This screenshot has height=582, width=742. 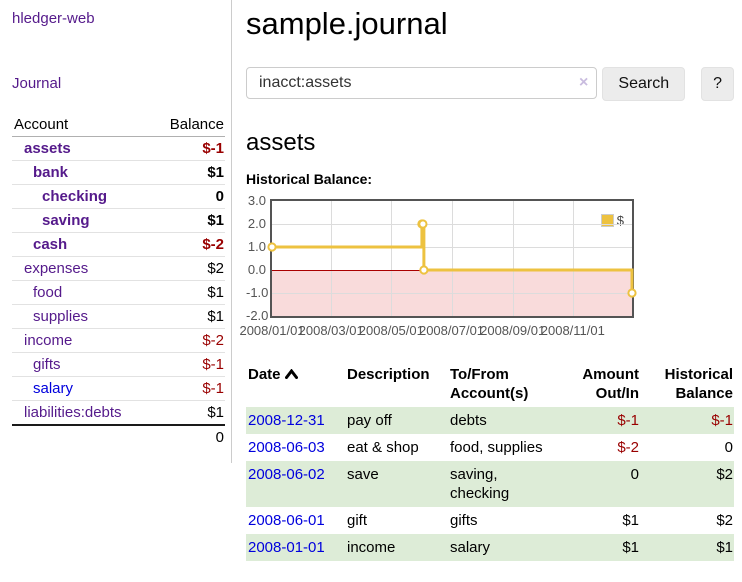 I want to click on register-header-date: Date, so click(x=295, y=384).